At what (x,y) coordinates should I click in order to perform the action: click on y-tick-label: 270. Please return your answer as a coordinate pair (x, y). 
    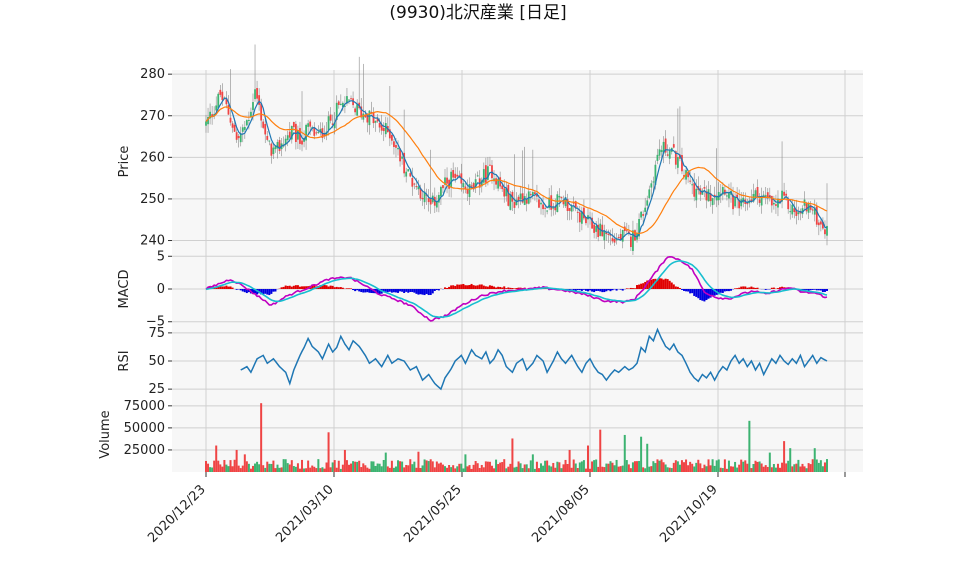
    Looking at the image, I should click on (152, 116).